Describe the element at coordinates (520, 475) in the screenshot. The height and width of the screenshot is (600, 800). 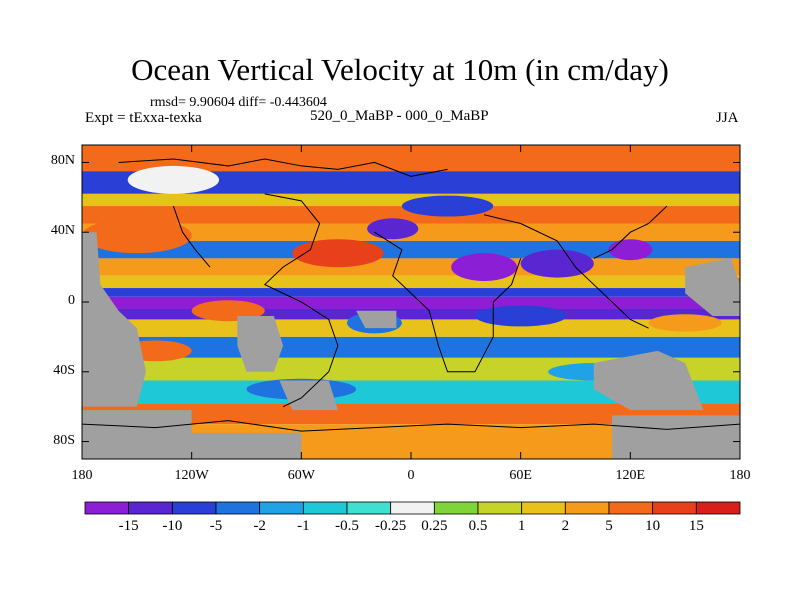
I see `lon-tick-label: 60E` at that location.